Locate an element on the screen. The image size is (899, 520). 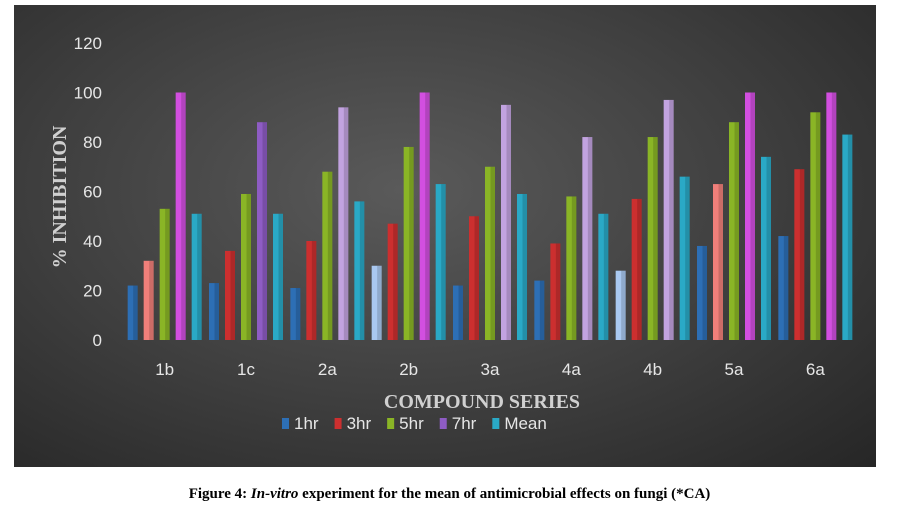
bar-3hr-3a is located at coordinates (474, 278).